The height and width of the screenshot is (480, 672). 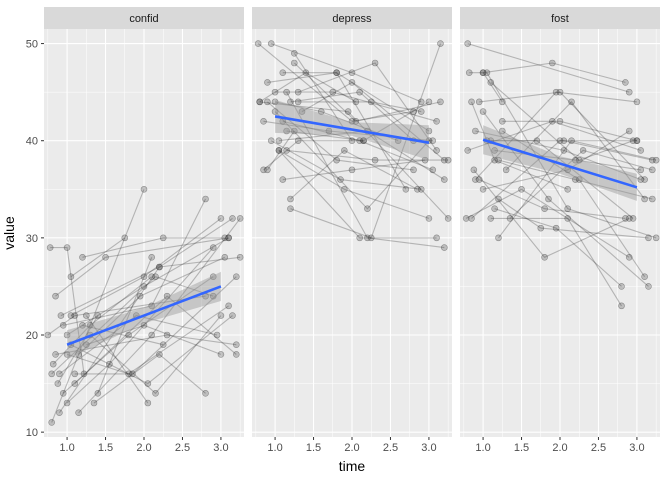 What do you see at coordinates (220, 448) in the screenshot?
I see `x-tick-label: 3.0` at bounding box center [220, 448].